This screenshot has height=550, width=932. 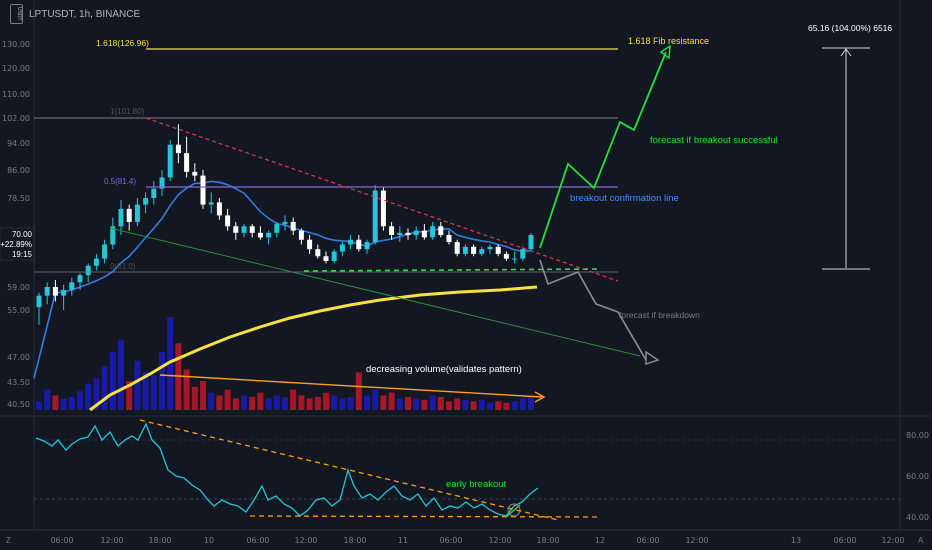 I want to click on rsi-axis-ticks: 80.00 60.00 40.00, so click(x=917, y=476).